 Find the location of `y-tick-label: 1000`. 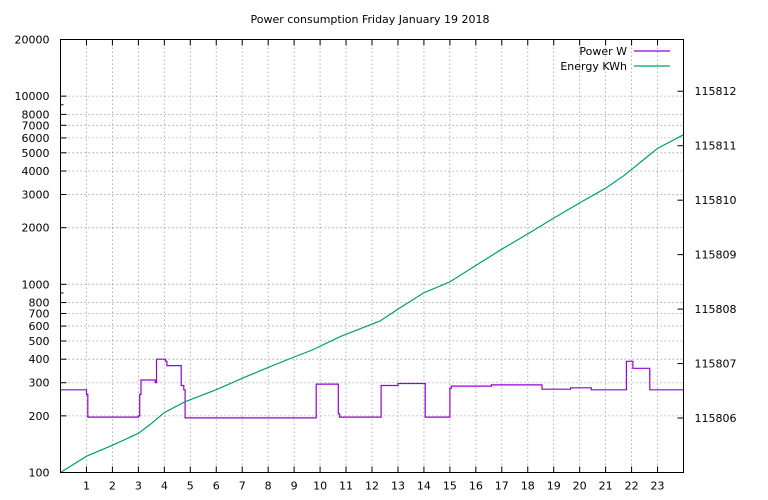

y-tick-label: 1000 is located at coordinates (36, 284).